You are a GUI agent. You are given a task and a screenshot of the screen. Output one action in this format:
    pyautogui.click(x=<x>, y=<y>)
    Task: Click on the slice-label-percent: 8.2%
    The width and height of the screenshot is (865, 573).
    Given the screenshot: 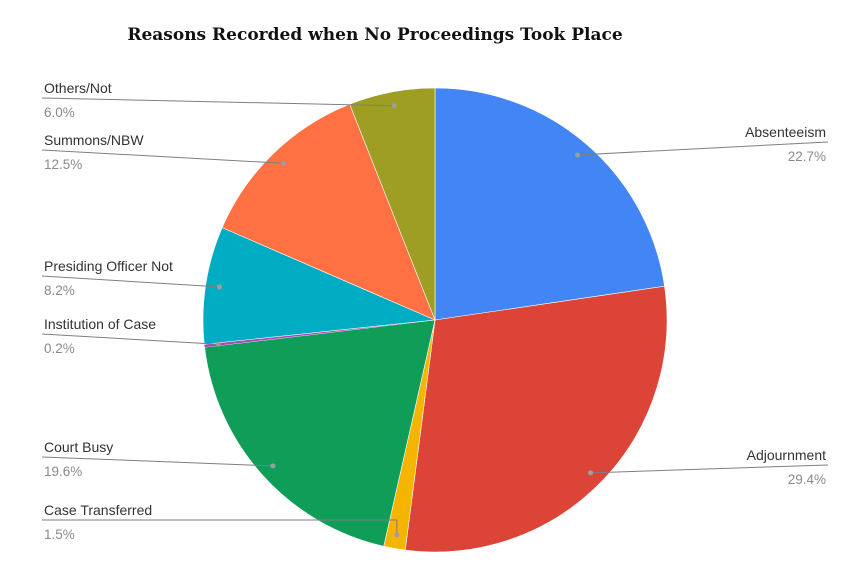 What is the action you would take?
    pyautogui.click(x=59, y=290)
    